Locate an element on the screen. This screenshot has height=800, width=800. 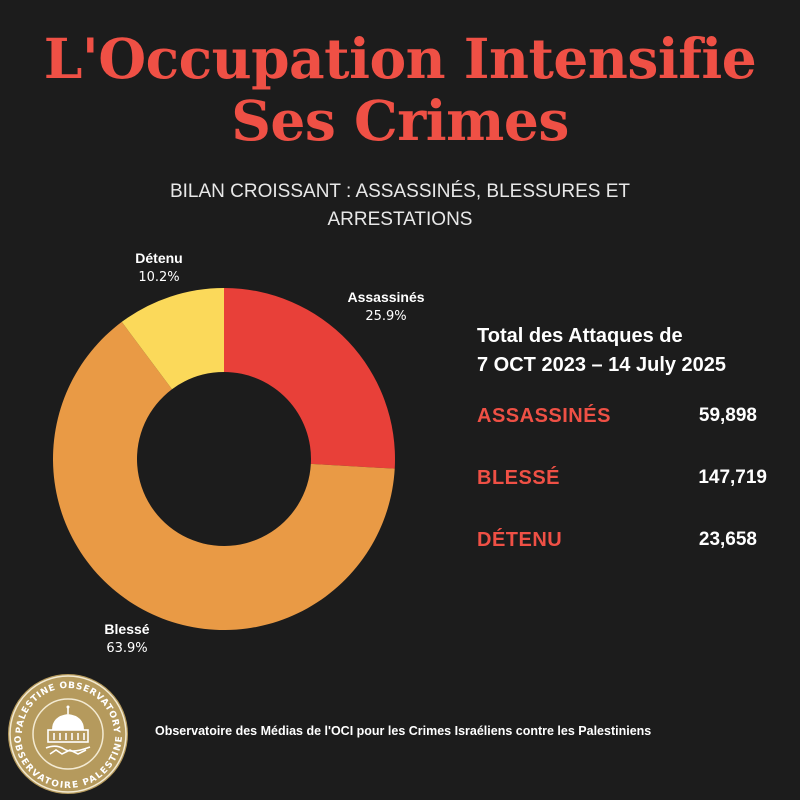
totals-heading-line-2: 7 OCT 2023 – 14 July 2025 is located at coordinates (602, 365).